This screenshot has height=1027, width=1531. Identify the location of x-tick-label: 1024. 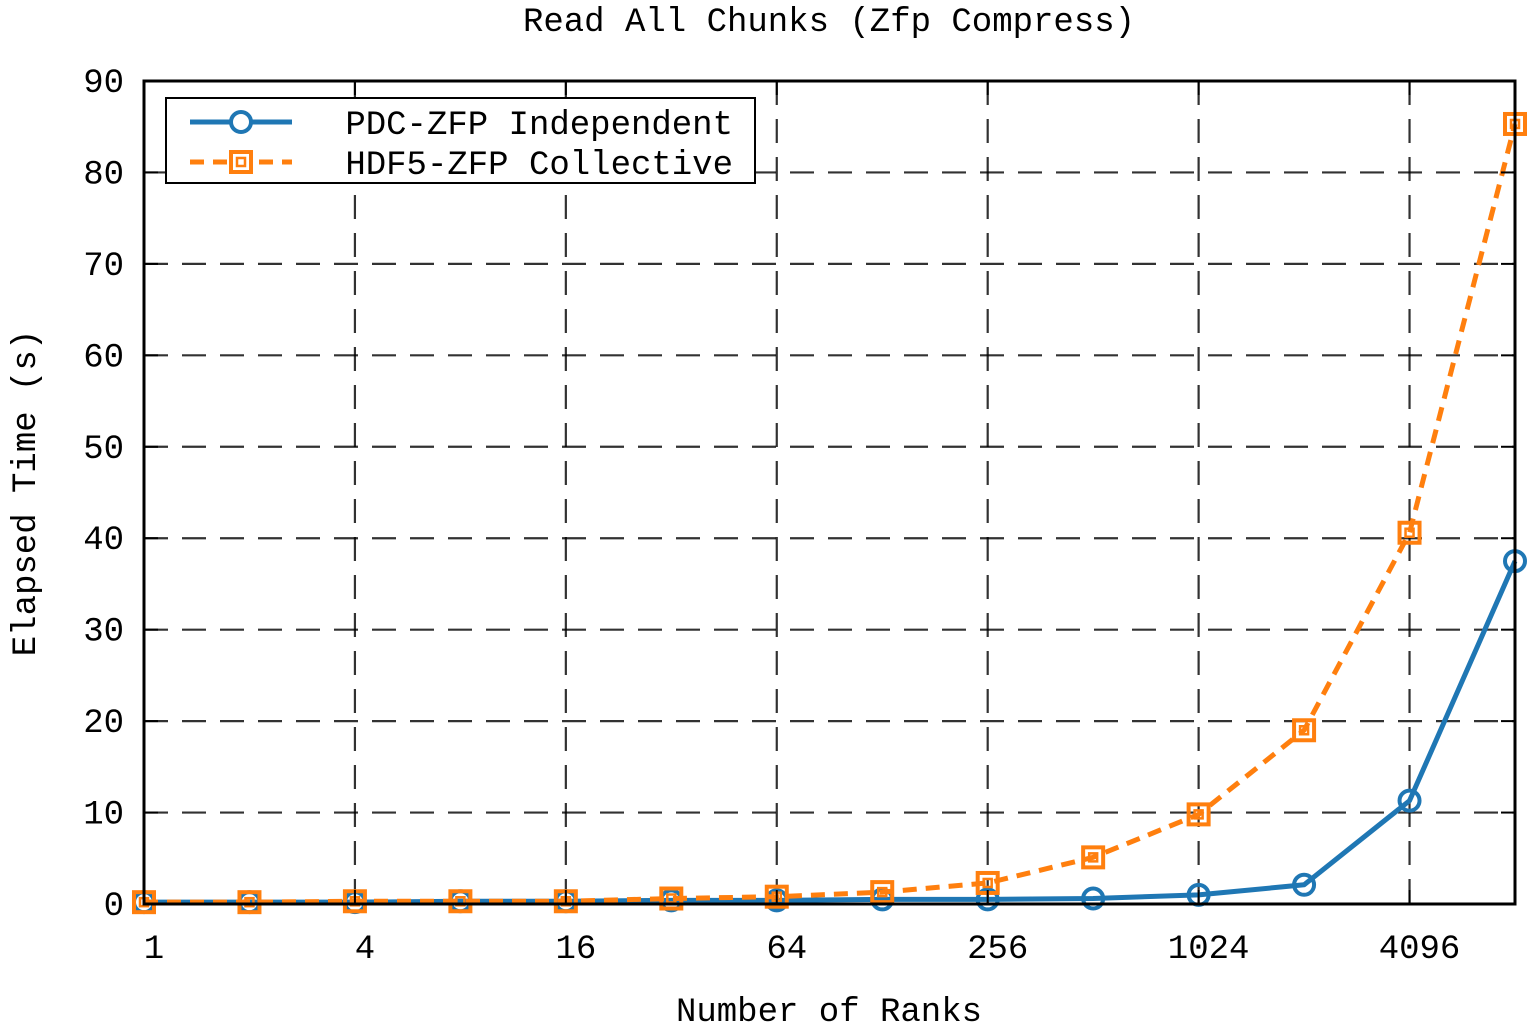
(1209, 950).